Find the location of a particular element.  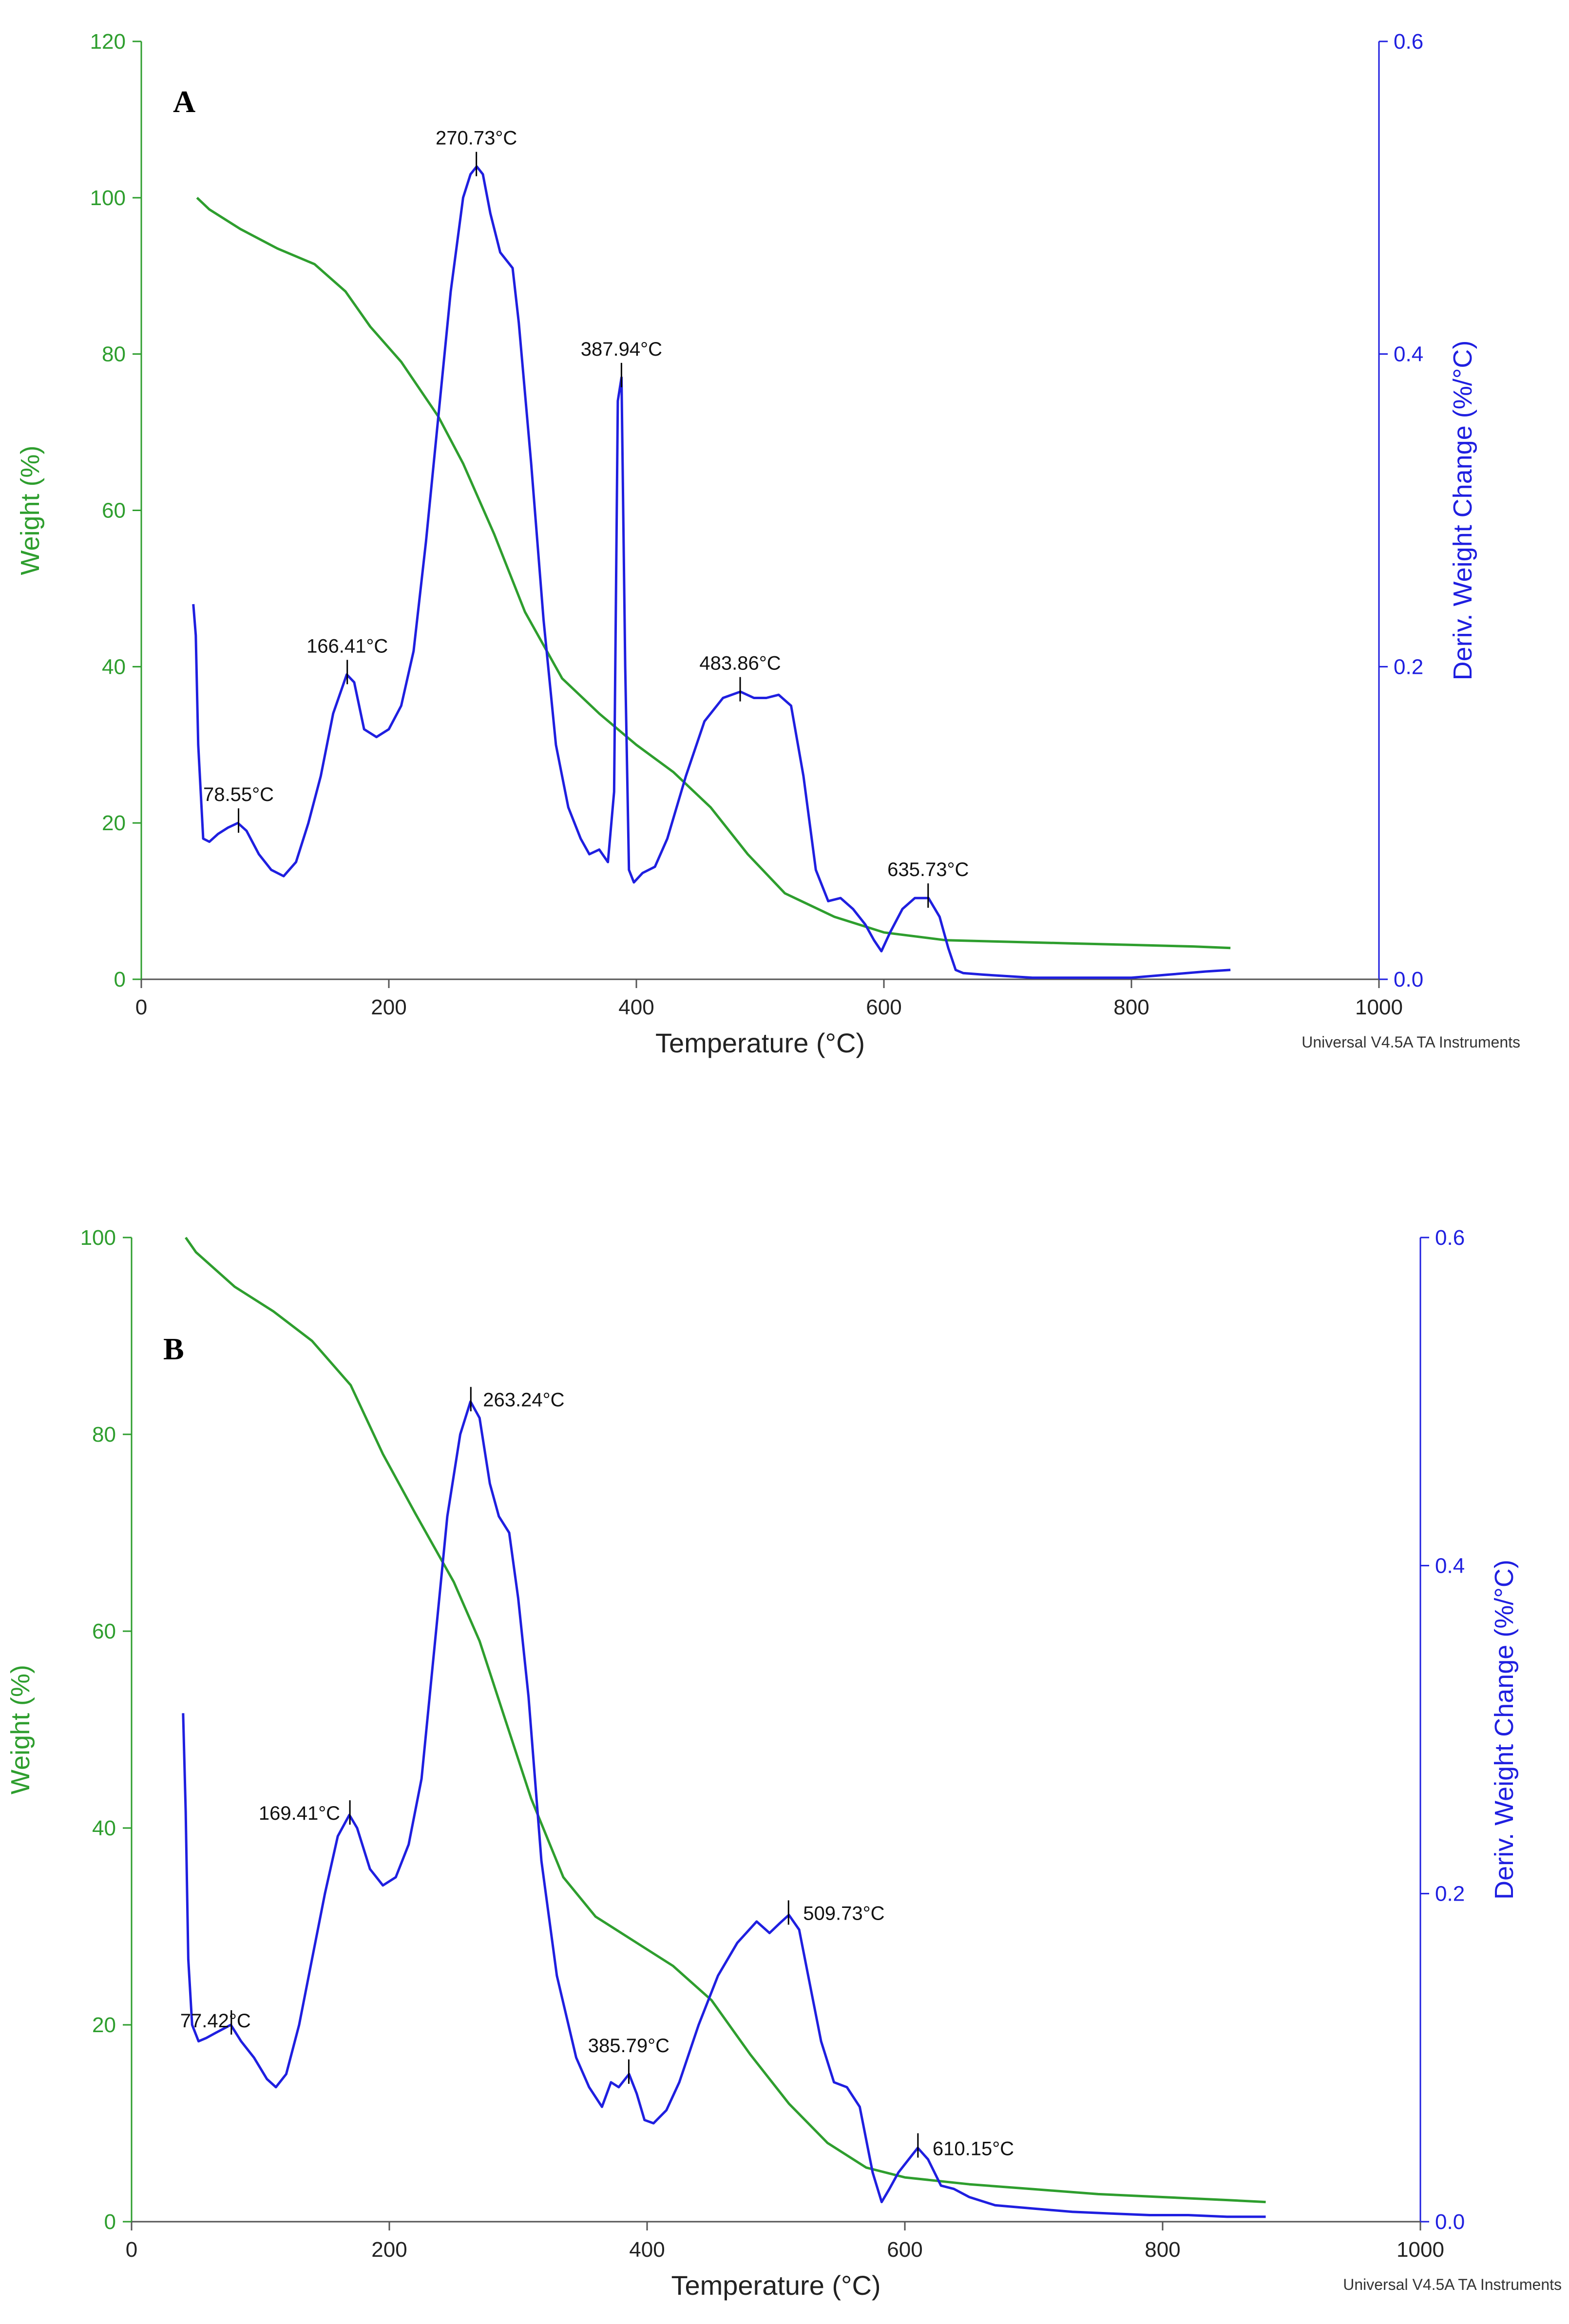

peak-label: 263.24°C is located at coordinates (523, 1401).